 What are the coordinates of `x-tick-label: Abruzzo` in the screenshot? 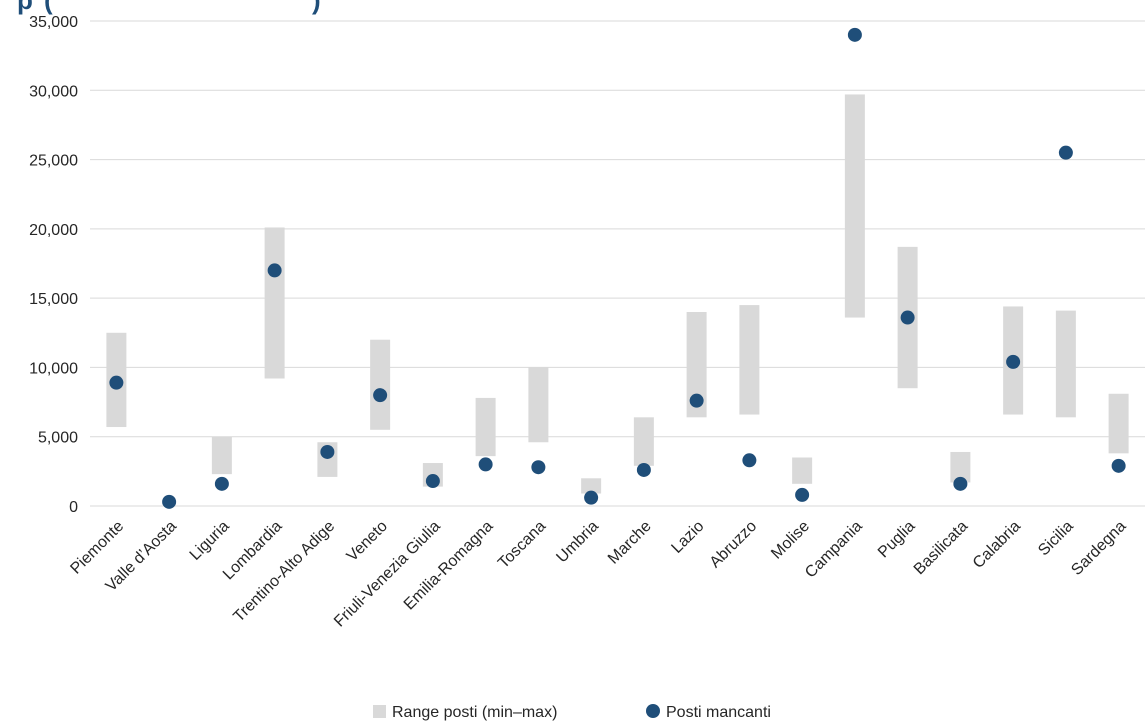 It's located at (734, 545).